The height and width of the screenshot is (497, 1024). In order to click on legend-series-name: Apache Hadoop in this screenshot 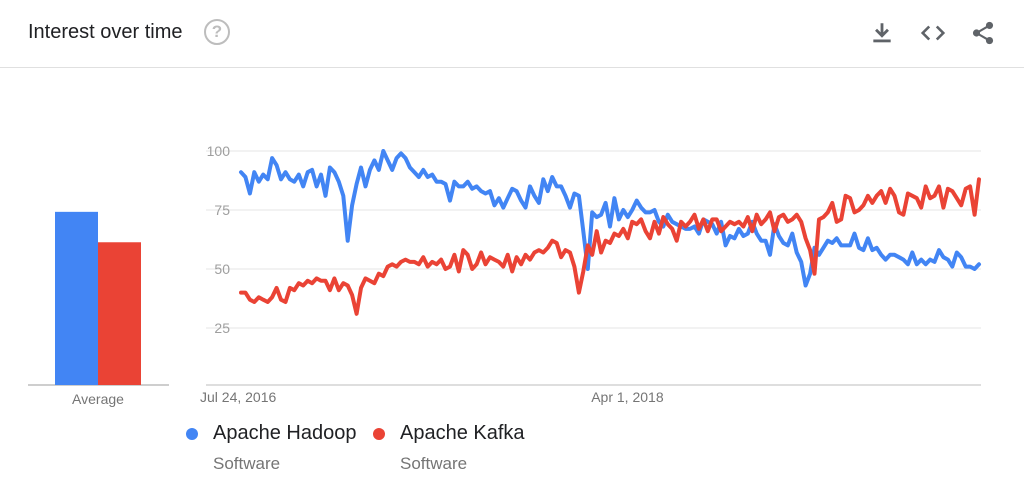, I will do `click(285, 433)`.